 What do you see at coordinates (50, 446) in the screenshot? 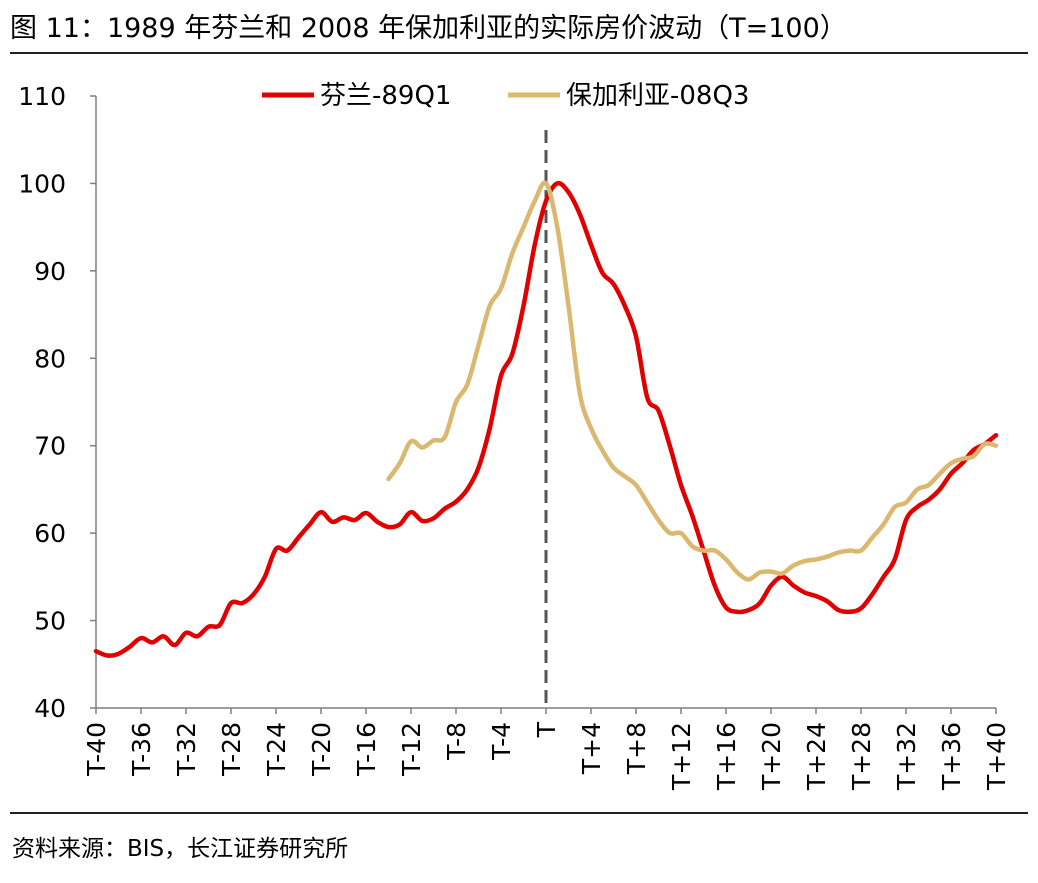
I see `y-tick-label: 70` at bounding box center [50, 446].